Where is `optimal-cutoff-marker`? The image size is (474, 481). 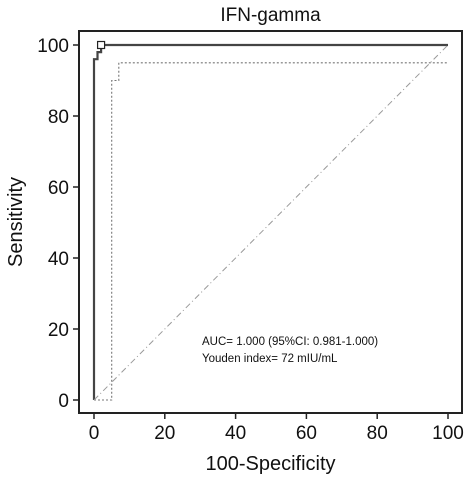 optimal-cutoff-marker is located at coordinates (101, 45).